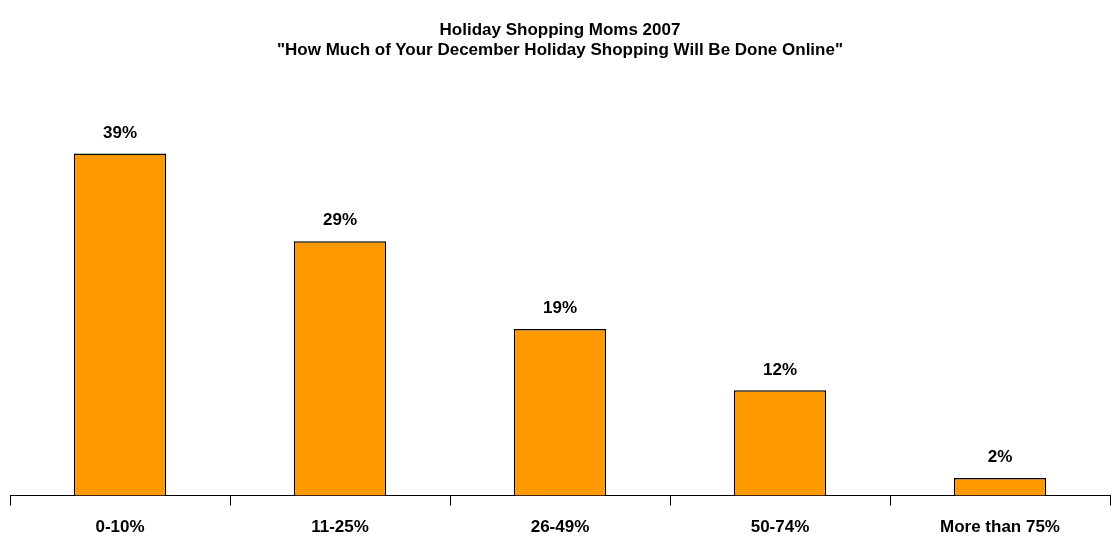 The height and width of the screenshot is (560, 1120). What do you see at coordinates (340, 527) in the screenshot?
I see `x-tick-label: 11-25%` at bounding box center [340, 527].